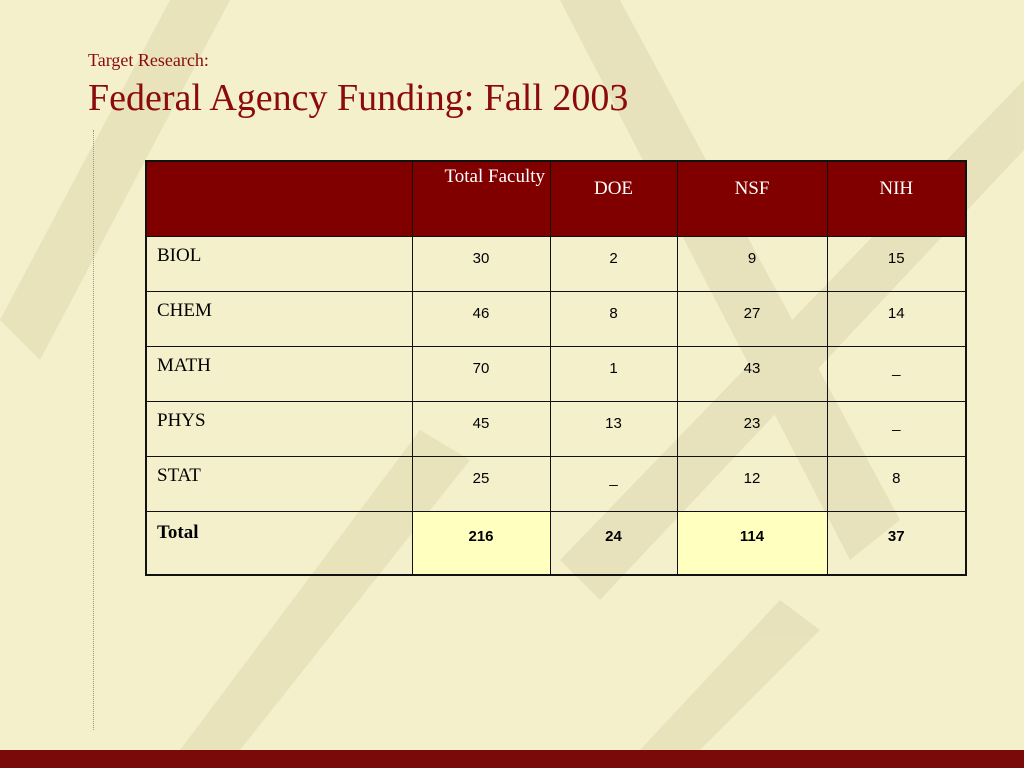 The width and height of the screenshot is (1024, 768). Describe the element at coordinates (148, 60) in the screenshot. I see `subtitle: Target Research:` at that location.